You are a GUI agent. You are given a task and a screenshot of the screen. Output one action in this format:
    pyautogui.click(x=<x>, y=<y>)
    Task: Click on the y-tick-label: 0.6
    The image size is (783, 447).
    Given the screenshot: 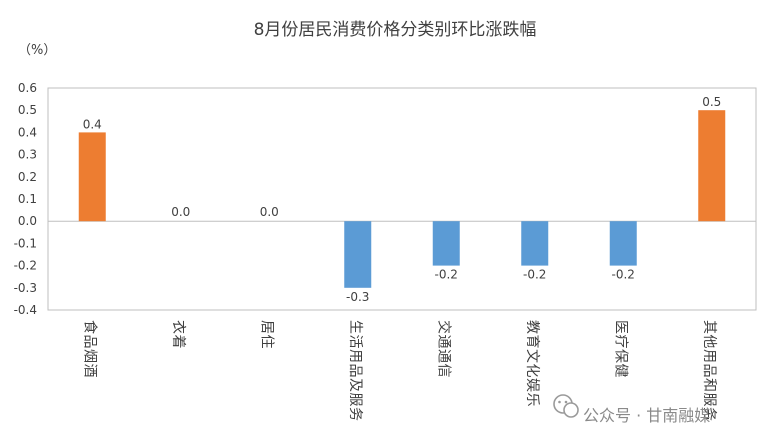 What is the action you would take?
    pyautogui.click(x=27, y=88)
    